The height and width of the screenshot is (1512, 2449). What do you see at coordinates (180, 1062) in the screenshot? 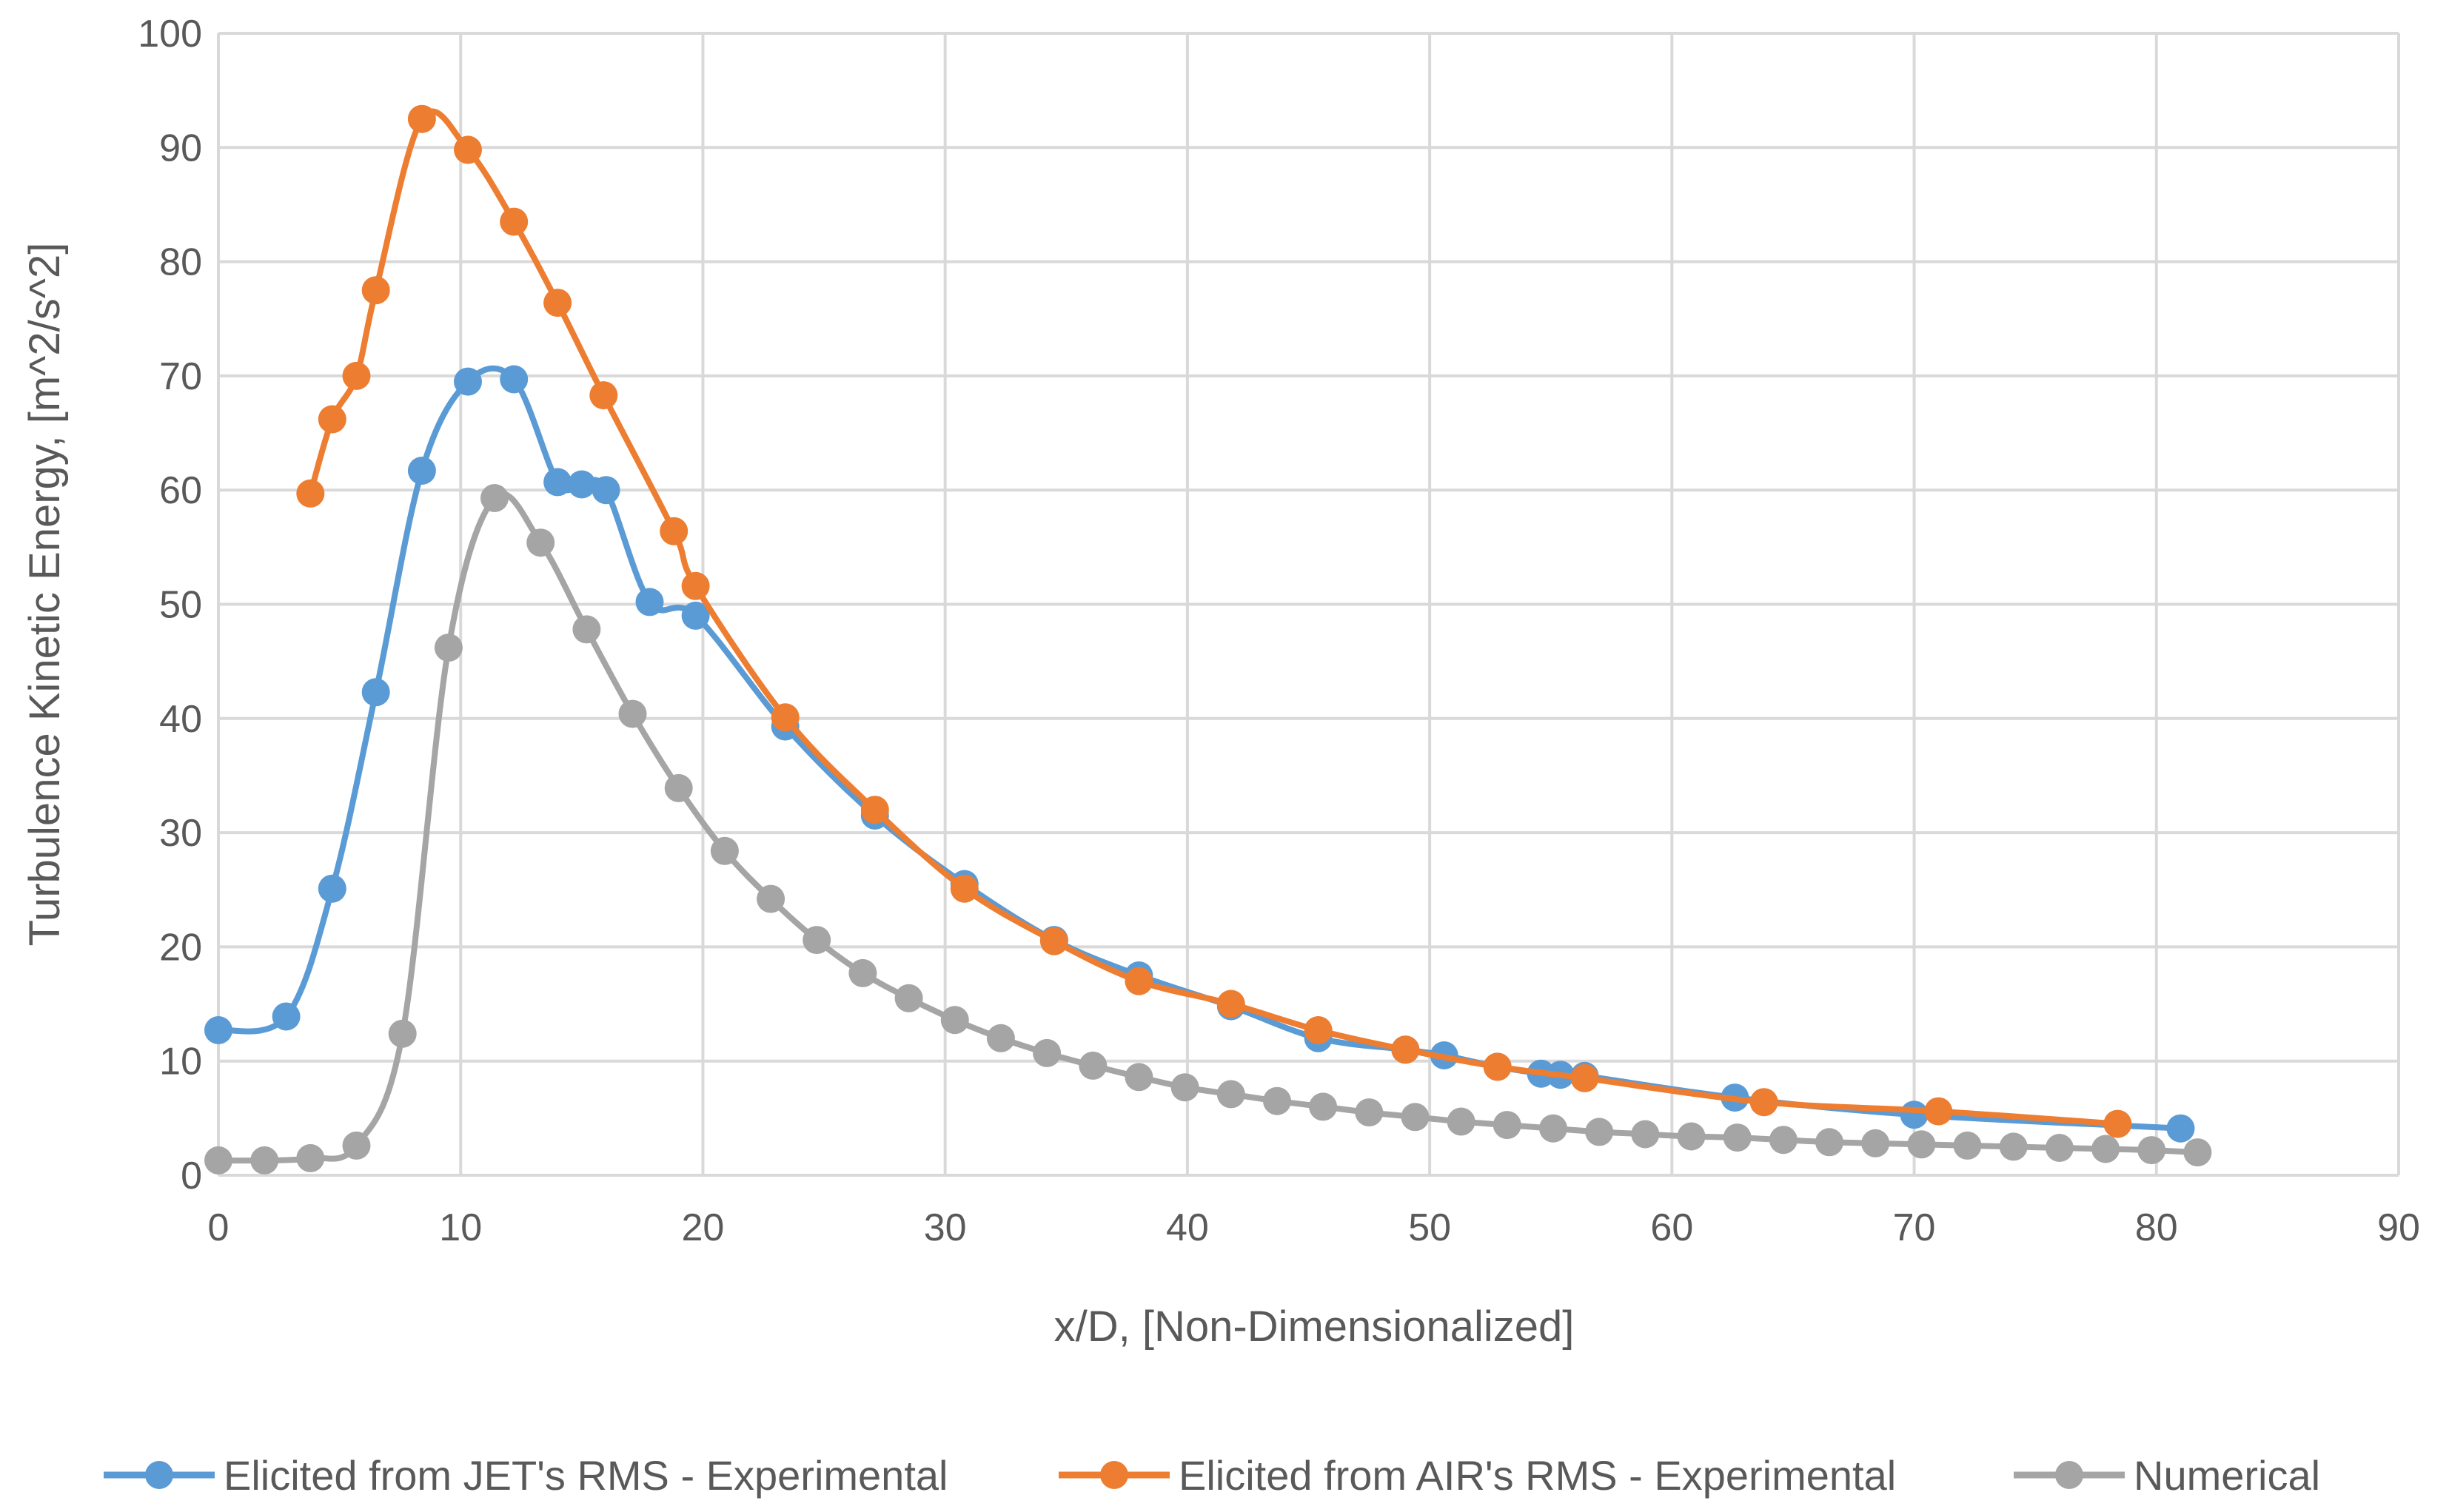
I see `y-tick-label-10: 10` at bounding box center [180, 1062].